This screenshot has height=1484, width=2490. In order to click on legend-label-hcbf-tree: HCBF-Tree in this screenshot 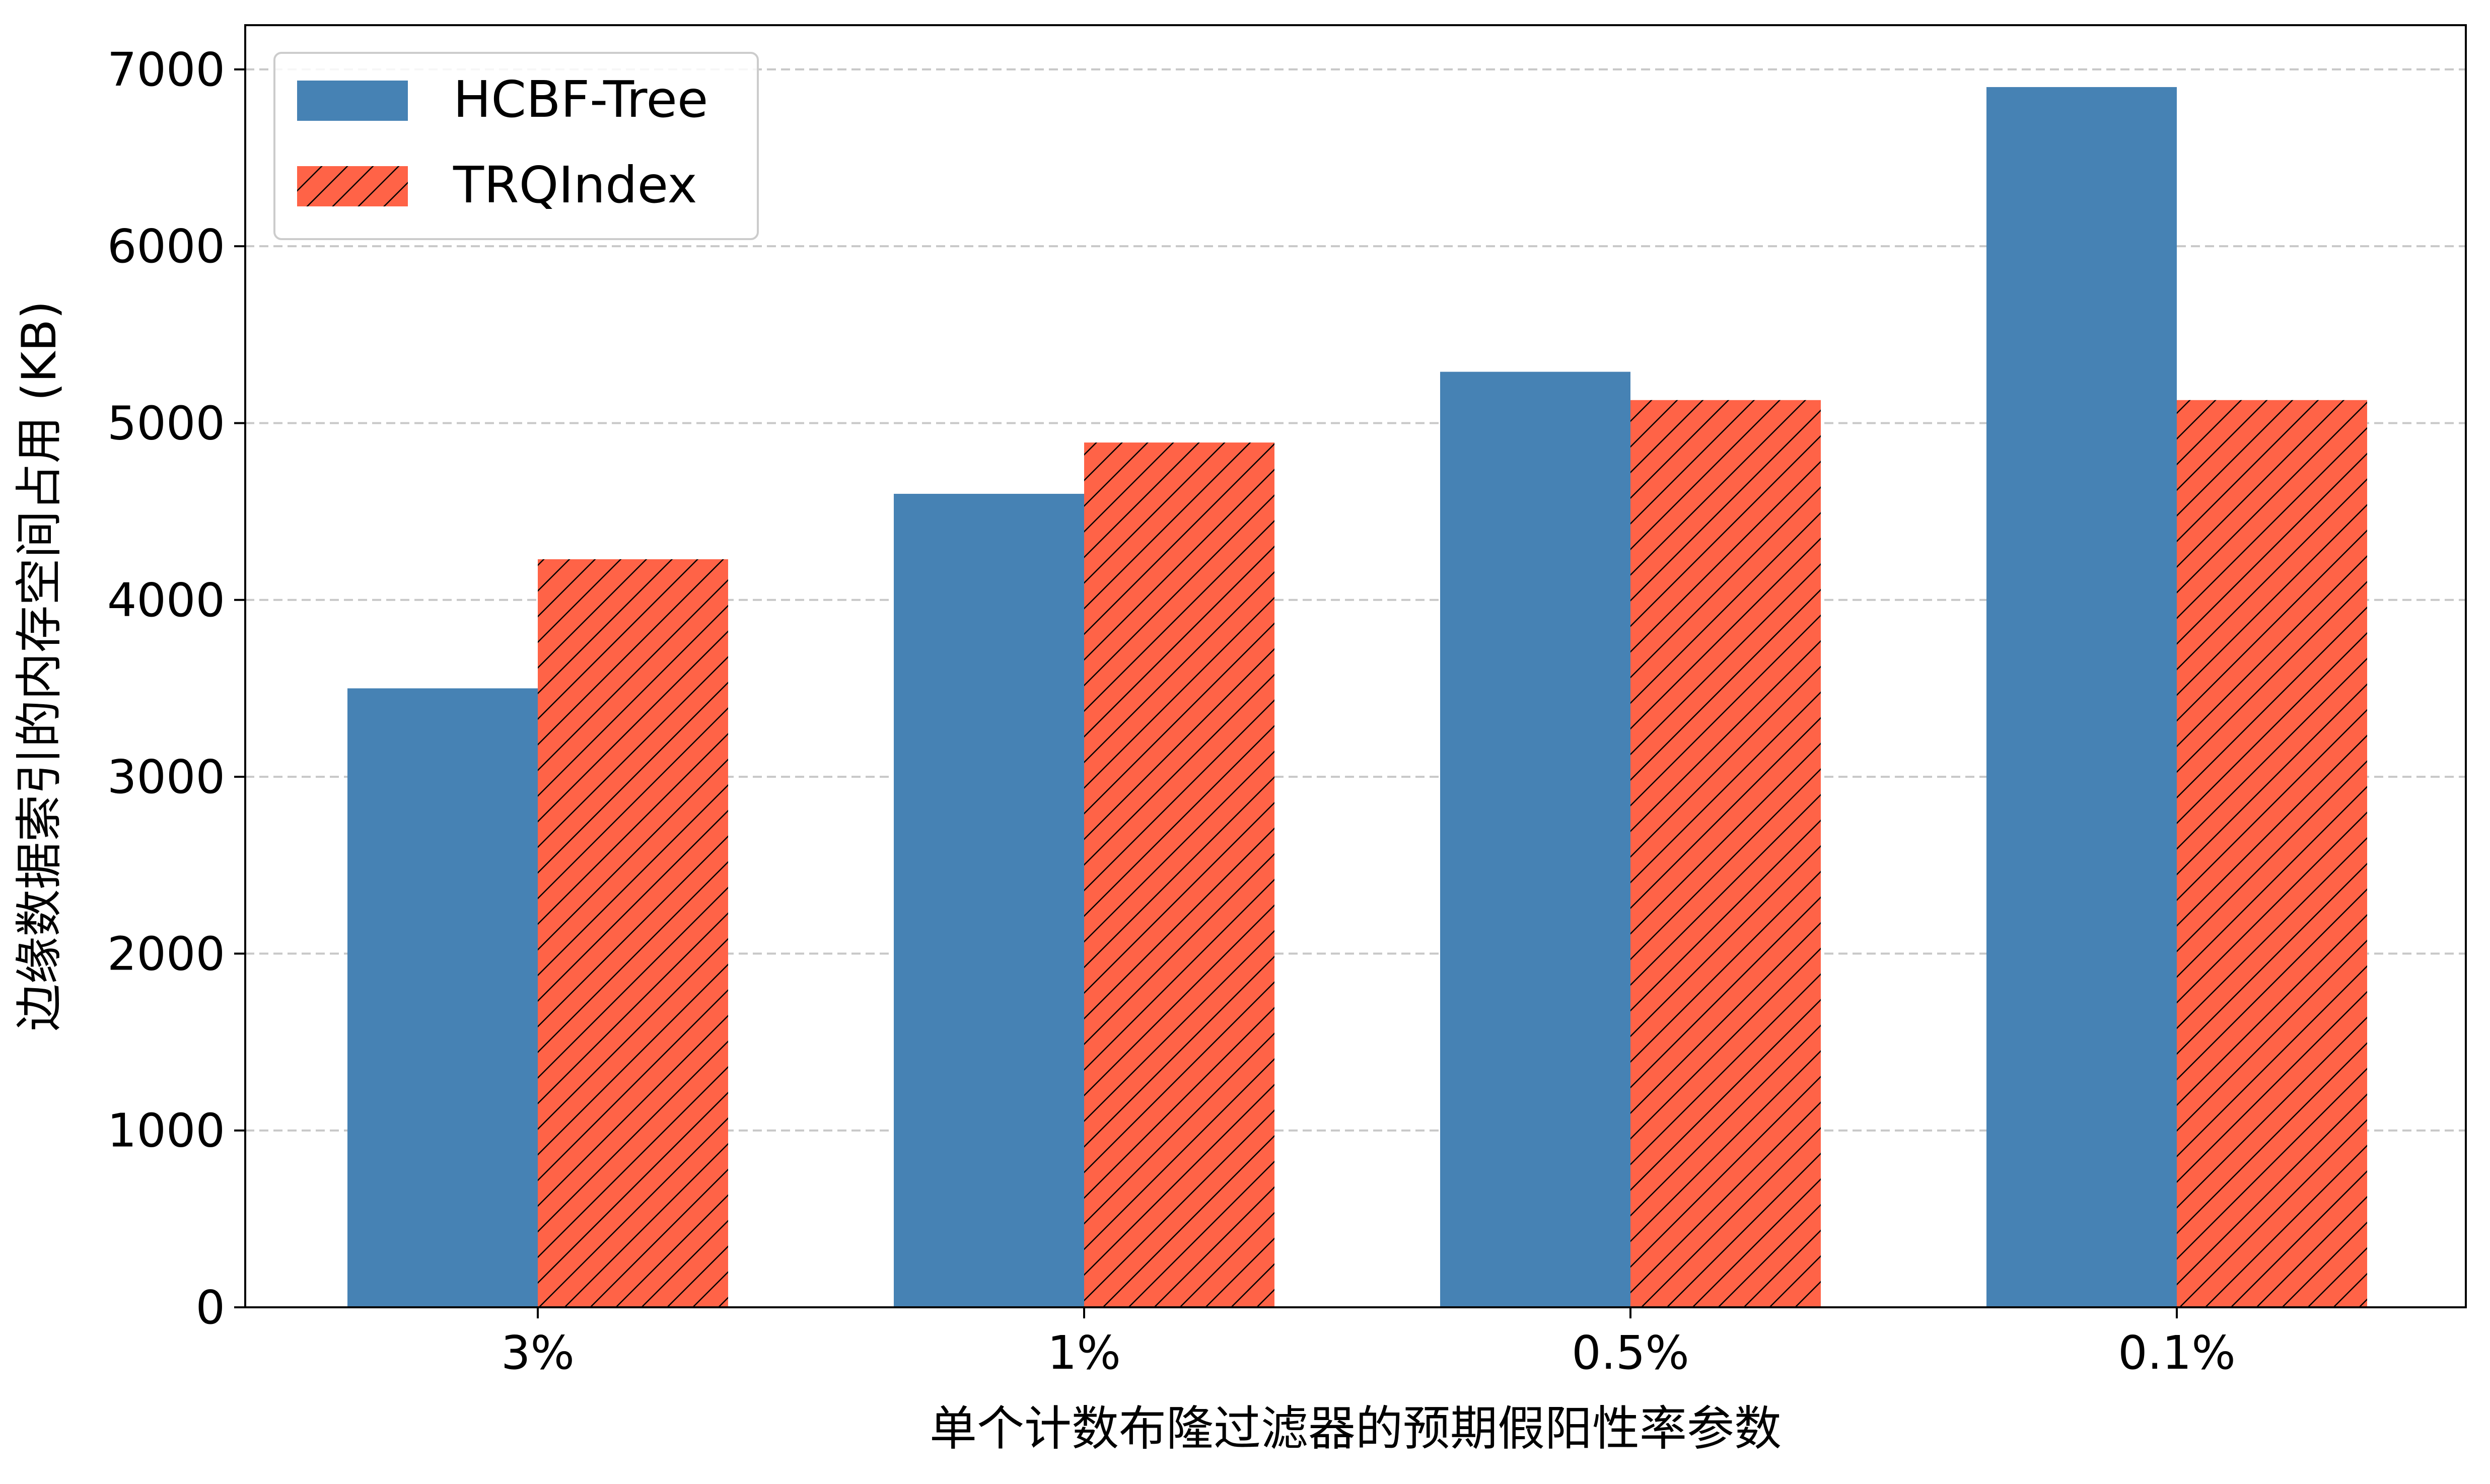, I will do `click(580, 100)`.